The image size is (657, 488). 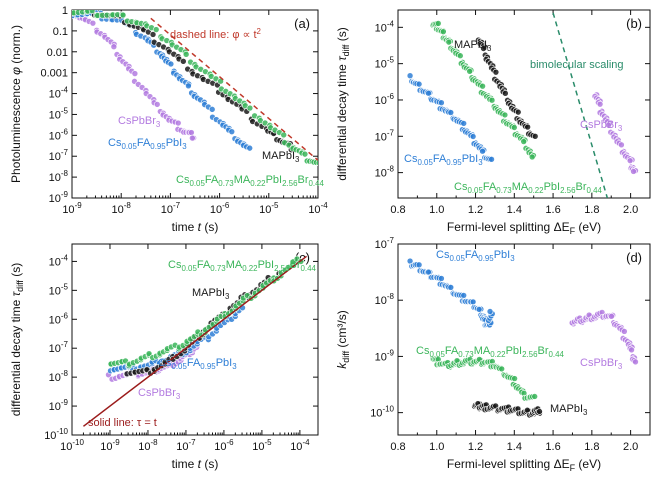 I want to click on x-axis-label: time t (s), so click(x=195, y=464).